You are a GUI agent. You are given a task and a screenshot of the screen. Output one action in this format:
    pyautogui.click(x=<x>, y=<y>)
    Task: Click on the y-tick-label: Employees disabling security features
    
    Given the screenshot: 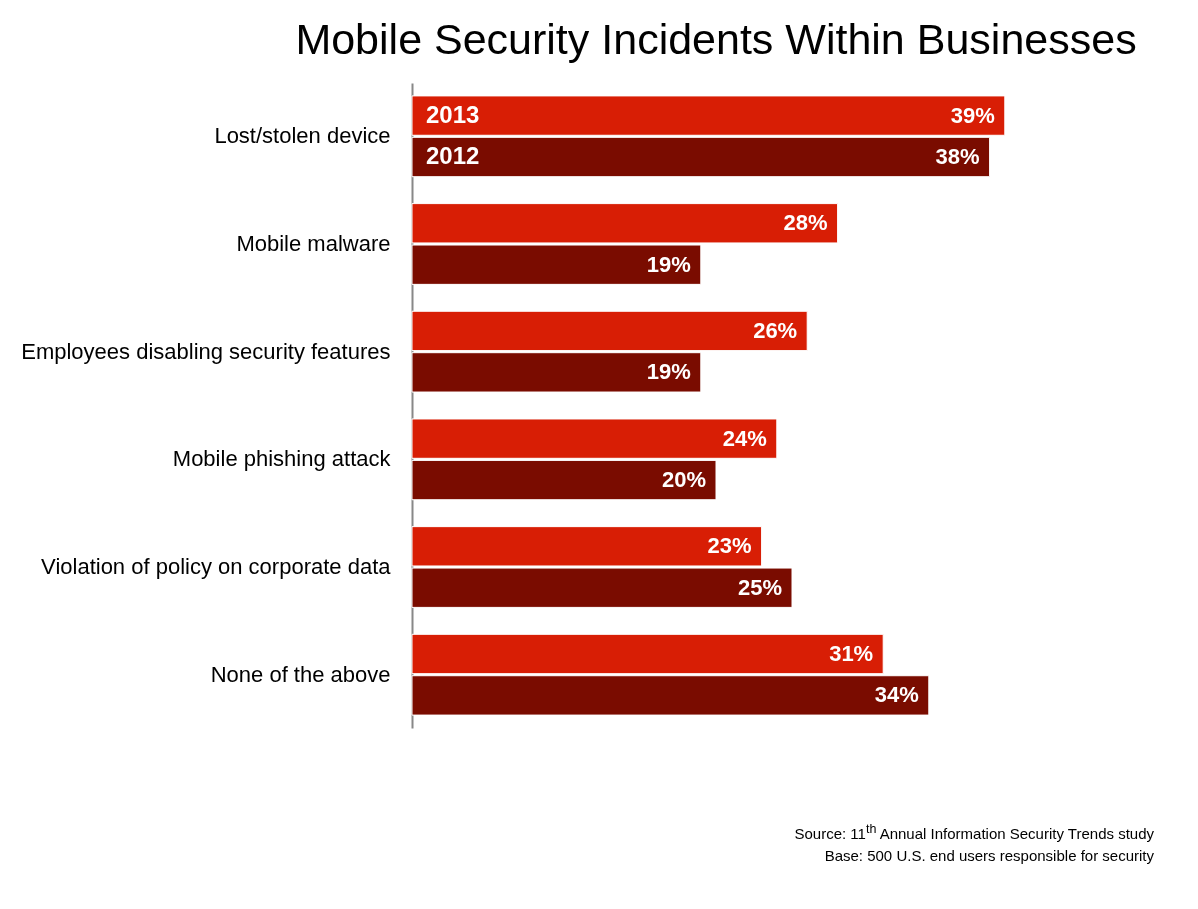 What is the action you would take?
    pyautogui.click(x=206, y=351)
    